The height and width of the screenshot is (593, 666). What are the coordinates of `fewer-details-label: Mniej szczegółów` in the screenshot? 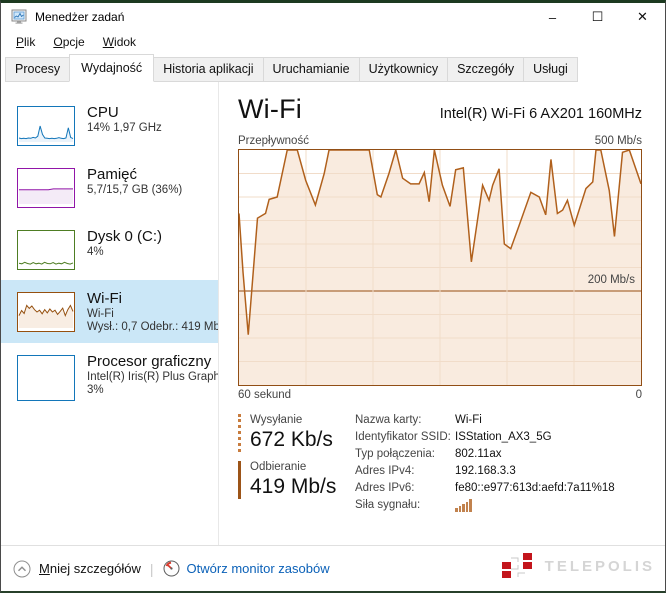 It's located at (90, 568).